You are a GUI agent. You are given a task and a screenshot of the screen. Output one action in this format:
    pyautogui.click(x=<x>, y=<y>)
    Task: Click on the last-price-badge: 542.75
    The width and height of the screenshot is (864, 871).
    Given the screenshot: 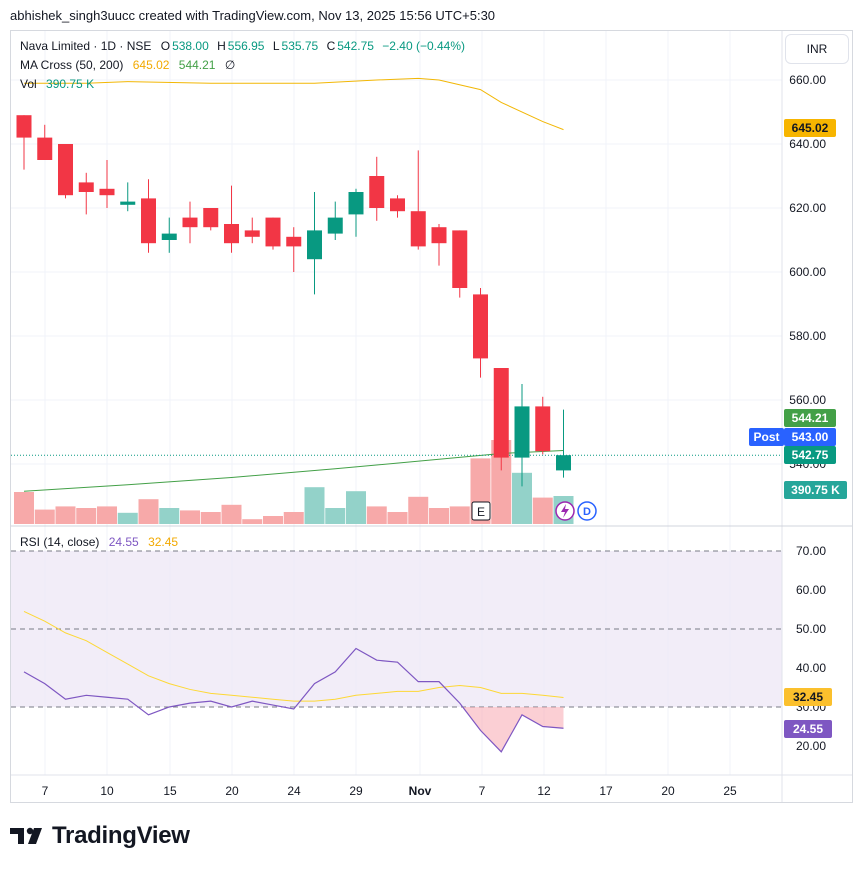 What is the action you would take?
    pyautogui.click(x=810, y=455)
    